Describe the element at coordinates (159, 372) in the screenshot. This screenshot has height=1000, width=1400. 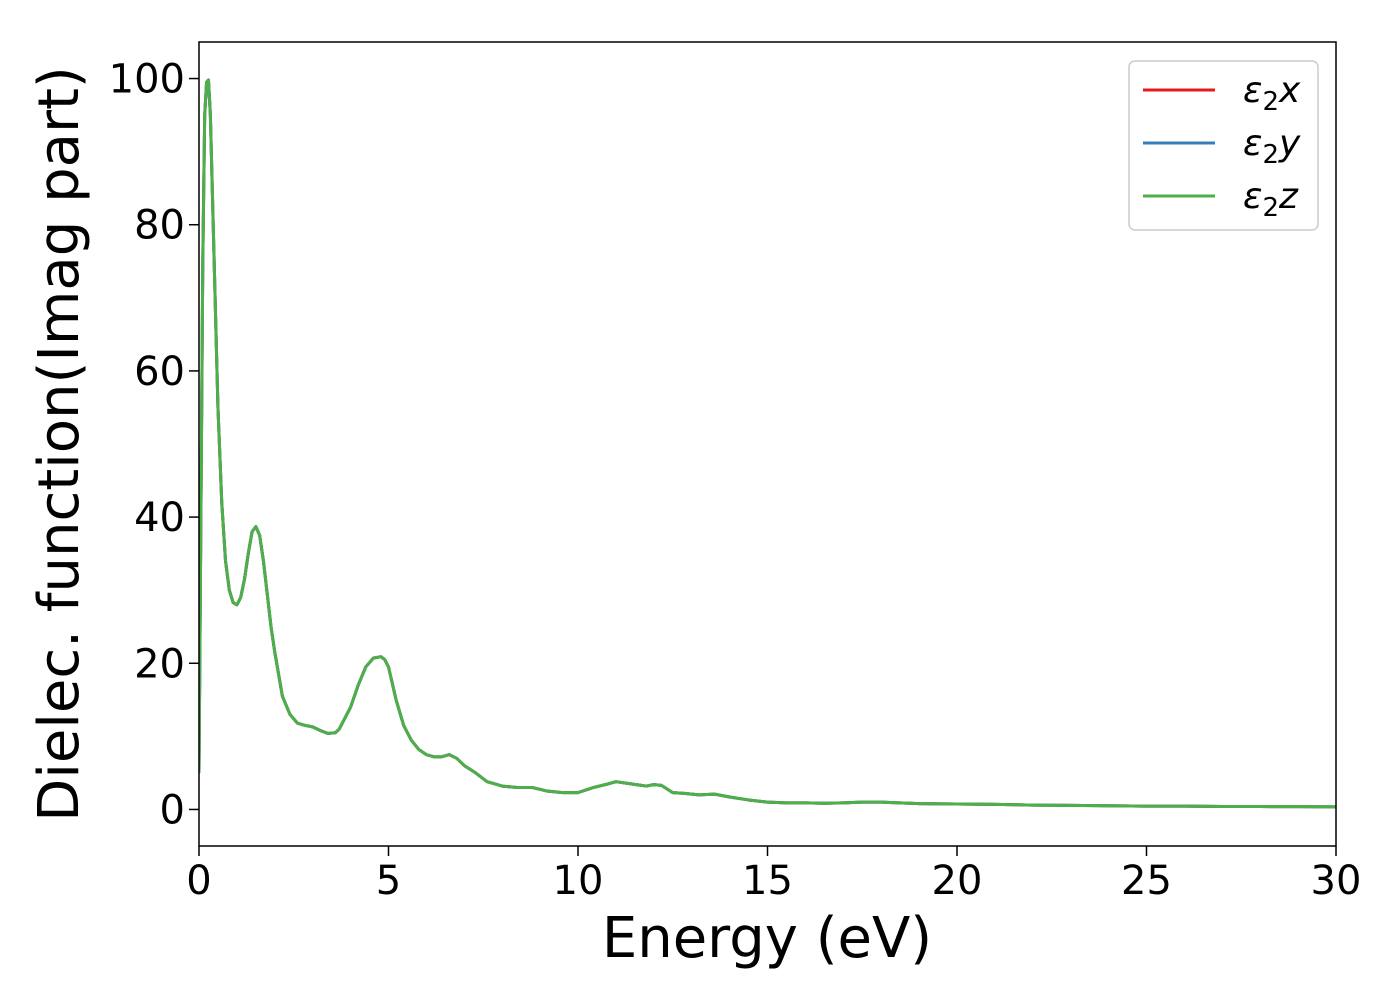
I see `y-tick-label: 60` at that location.